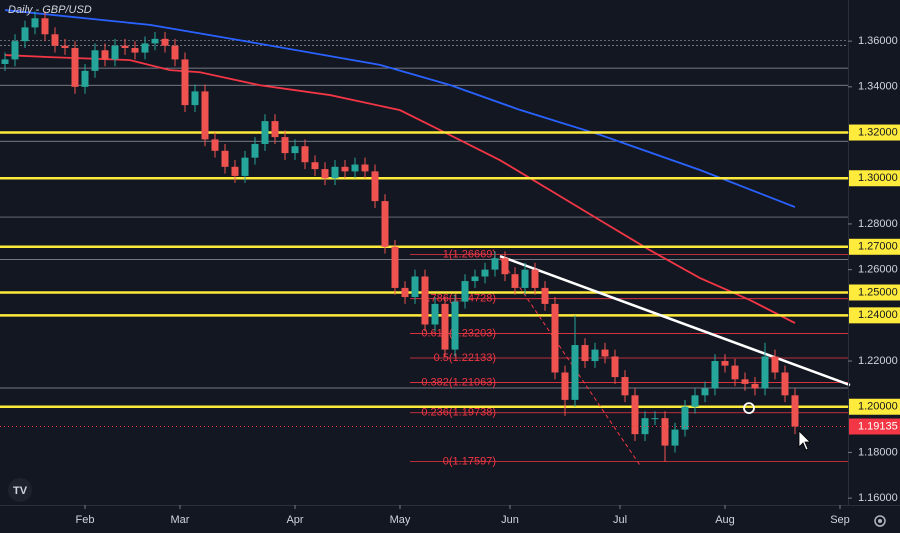 Image resolution: width=900 pixels, height=533 pixels. What do you see at coordinates (804, 440) in the screenshot?
I see `cursor` at bounding box center [804, 440].